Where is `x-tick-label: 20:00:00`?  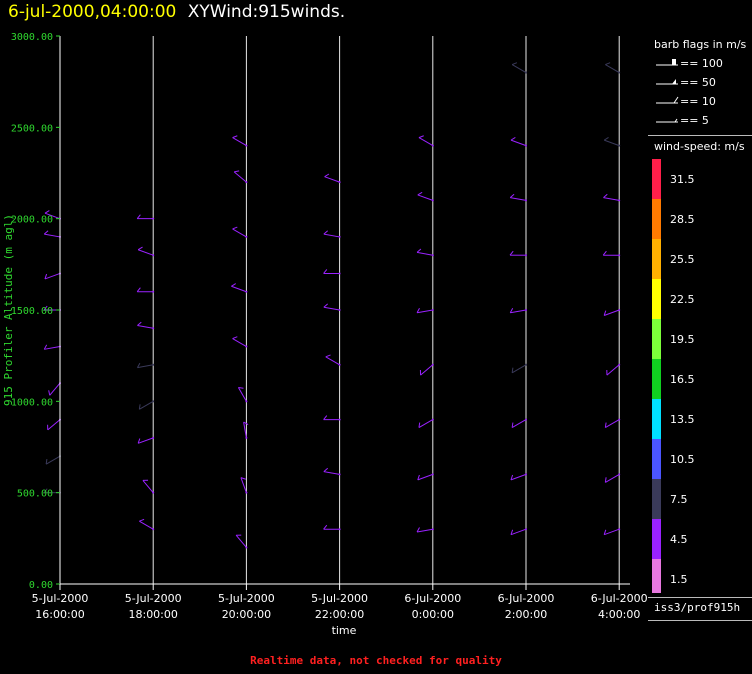
x-tick-label: 20:00:00 is located at coordinates (246, 614).